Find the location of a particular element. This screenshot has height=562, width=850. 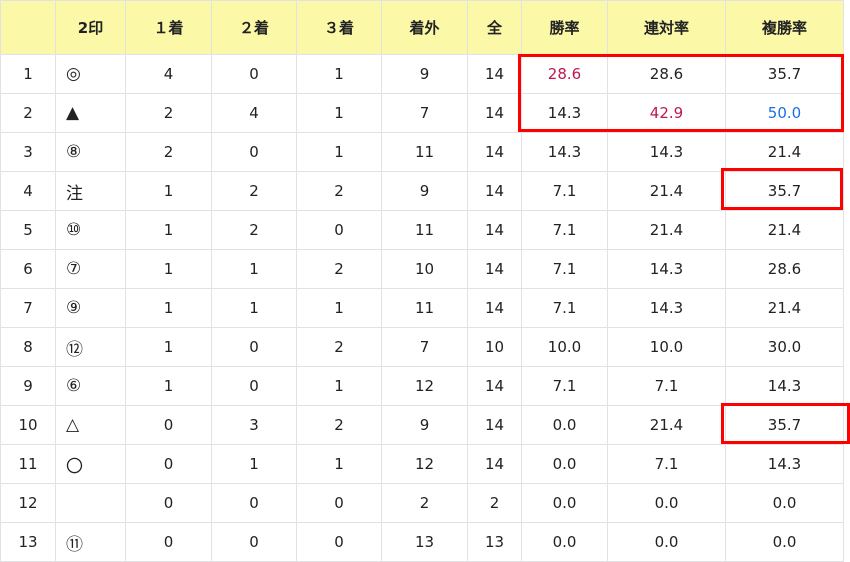

table-cell: 30.0 is located at coordinates (784, 347).